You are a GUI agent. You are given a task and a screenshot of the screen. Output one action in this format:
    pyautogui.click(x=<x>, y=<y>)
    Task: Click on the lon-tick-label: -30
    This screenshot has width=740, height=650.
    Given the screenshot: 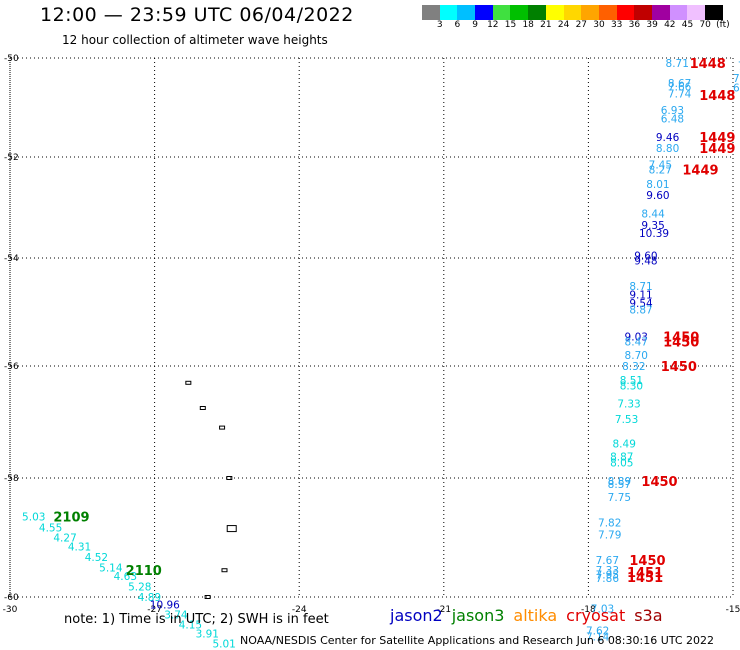 What is the action you would take?
    pyautogui.click(x=10, y=610)
    